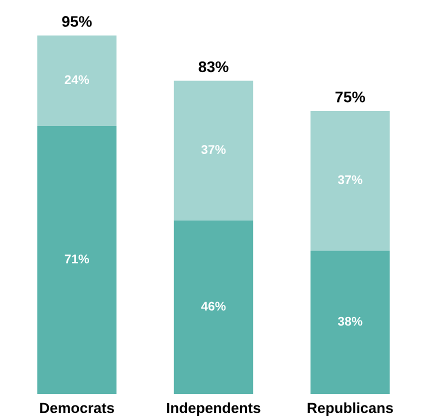 This screenshot has width=427, height=417. I want to click on data-label: 38%, so click(350, 321).